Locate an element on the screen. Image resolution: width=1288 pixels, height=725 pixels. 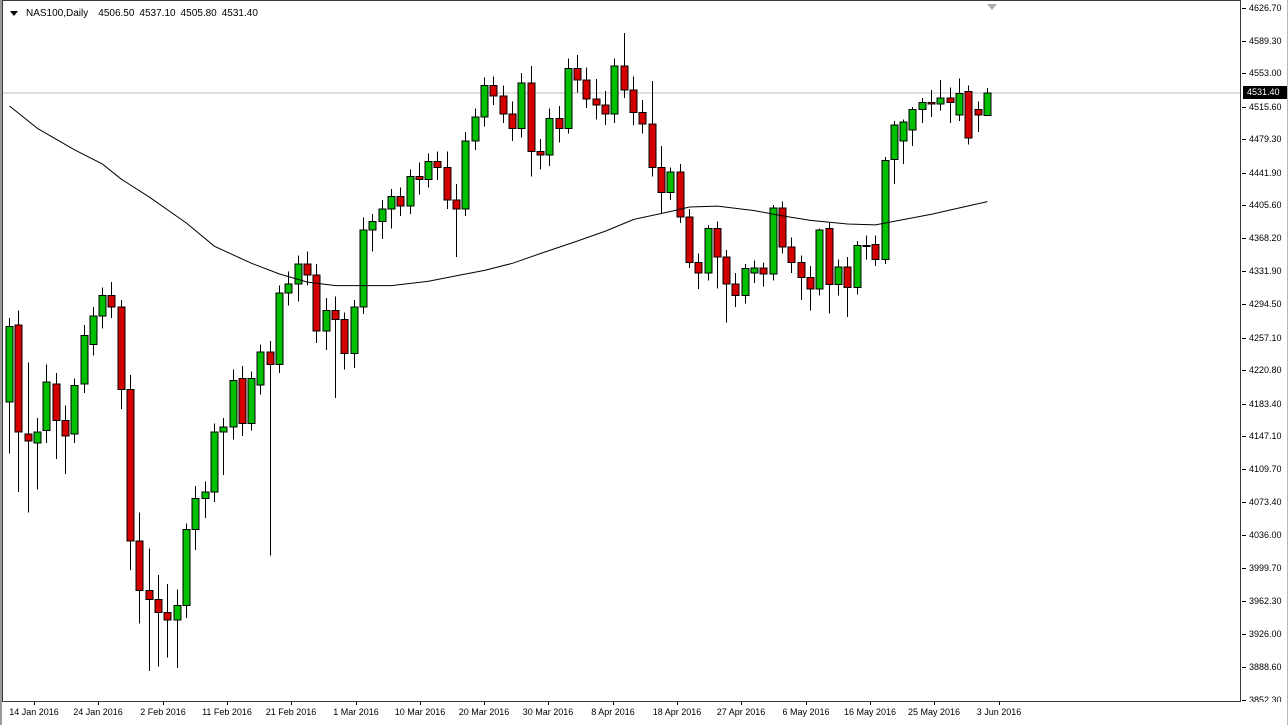
symbol-period-label: NAS100,Daily is located at coordinates (57, 13).